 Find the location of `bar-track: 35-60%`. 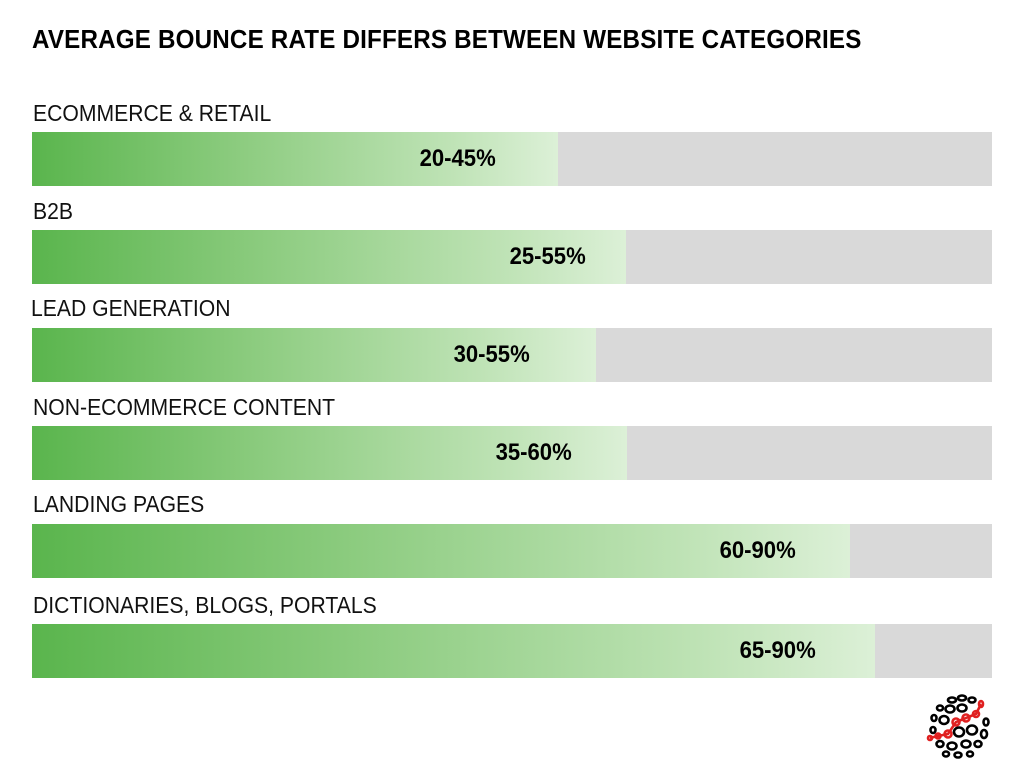

bar-track: 35-60% is located at coordinates (512, 453).